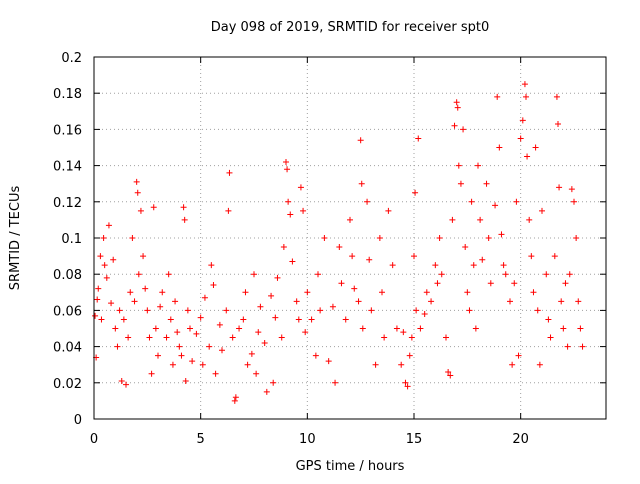  What do you see at coordinates (67, 348) in the screenshot?
I see `y-tick-label: 0.04` at bounding box center [67, 348].